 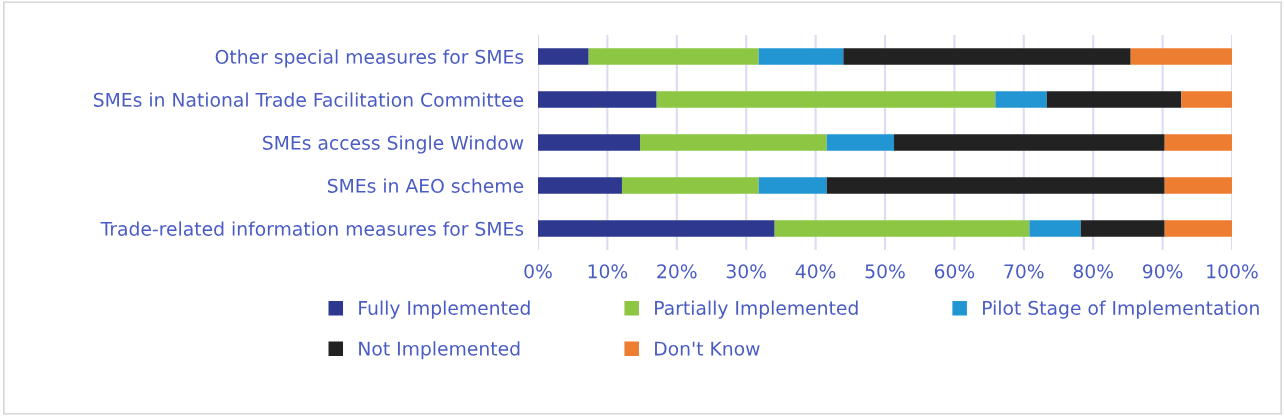 I want to click on legend-label: Partially Implemented, so click(x=756, y=309).